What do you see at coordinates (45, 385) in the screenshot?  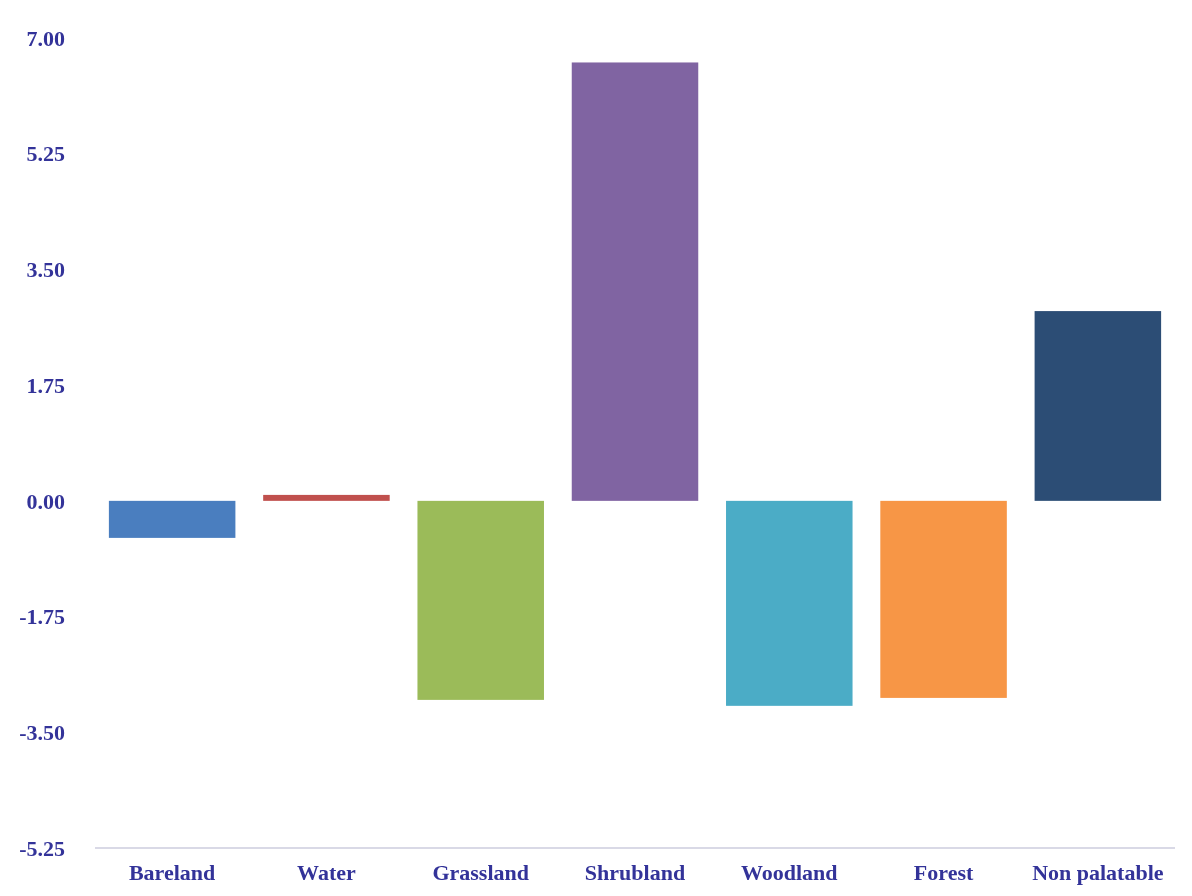 I see `y-tick-label: 1.75` at bounding box center [45, 385].